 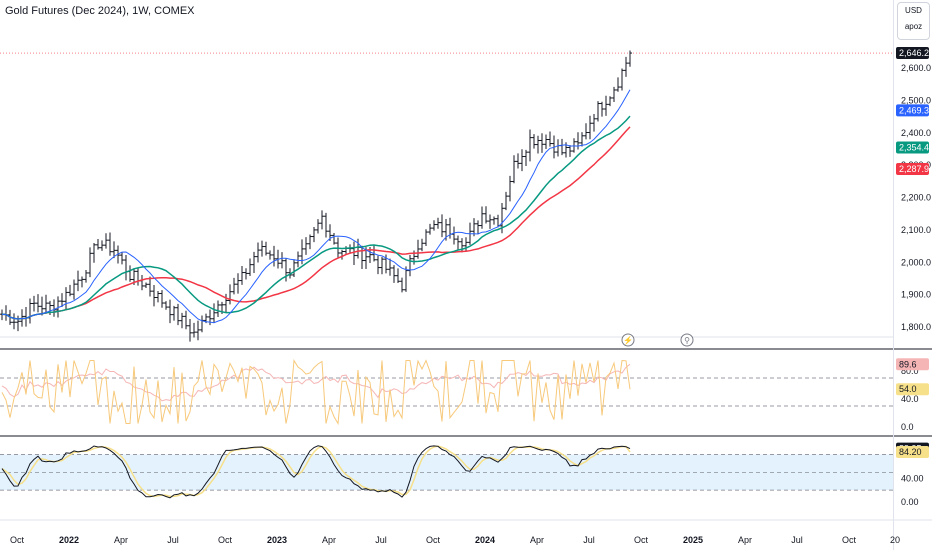 I want to click on rsi-line-a, so click(x=316, y=392).